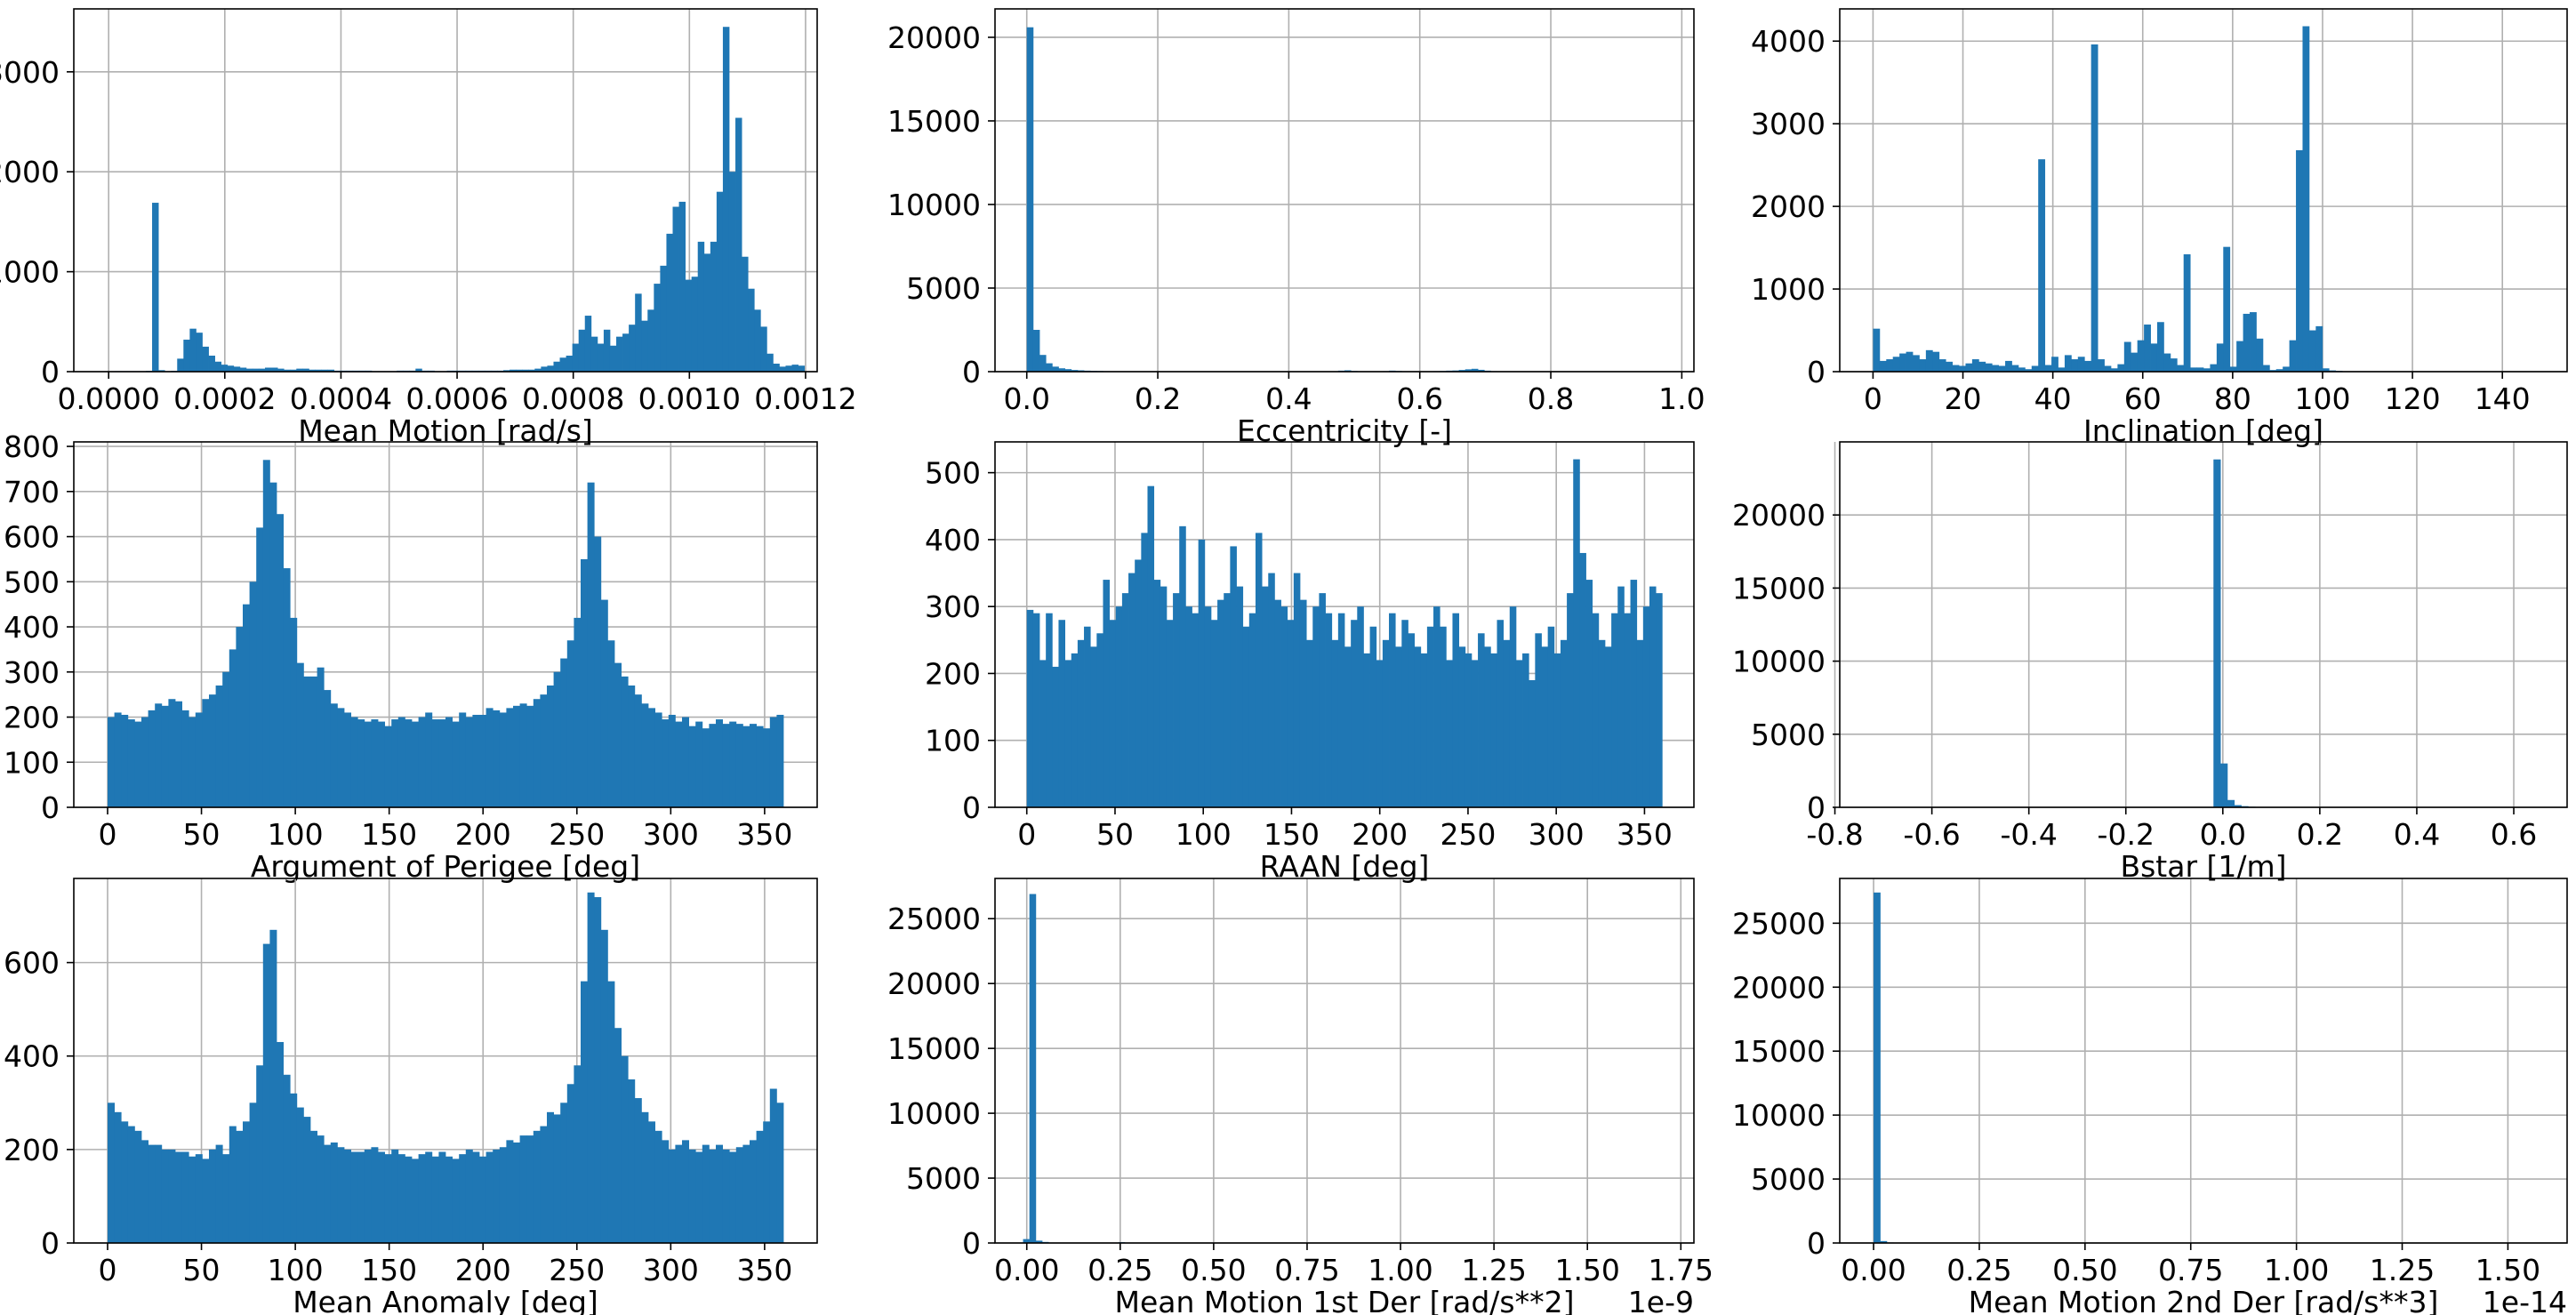 This screenshot has width=2576, height=1315. Describe the element at coordinates (577, 1270) in the screenshot. I see `x-tick-label: 250` at that location.